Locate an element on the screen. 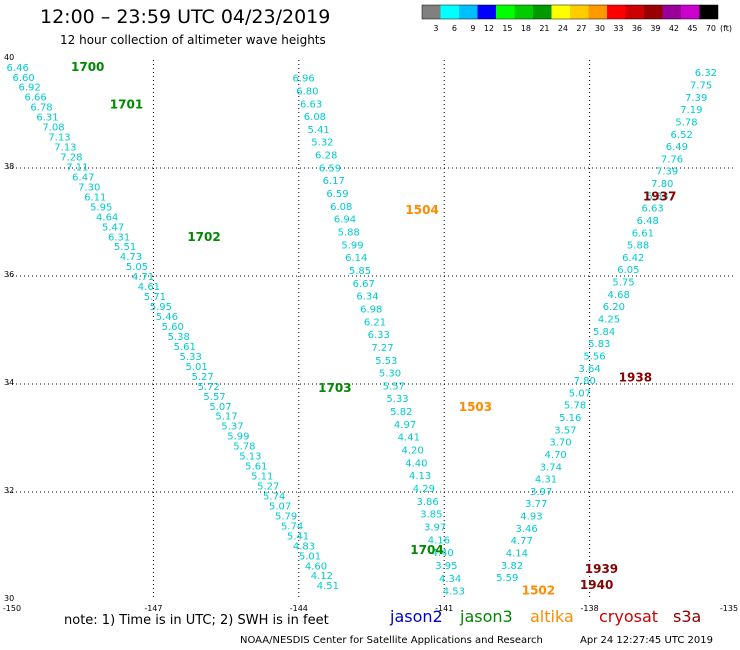 The width and height of the screenshot is (740, 650). wave-height-point: 4.60 is located at coordinates (316, 566).